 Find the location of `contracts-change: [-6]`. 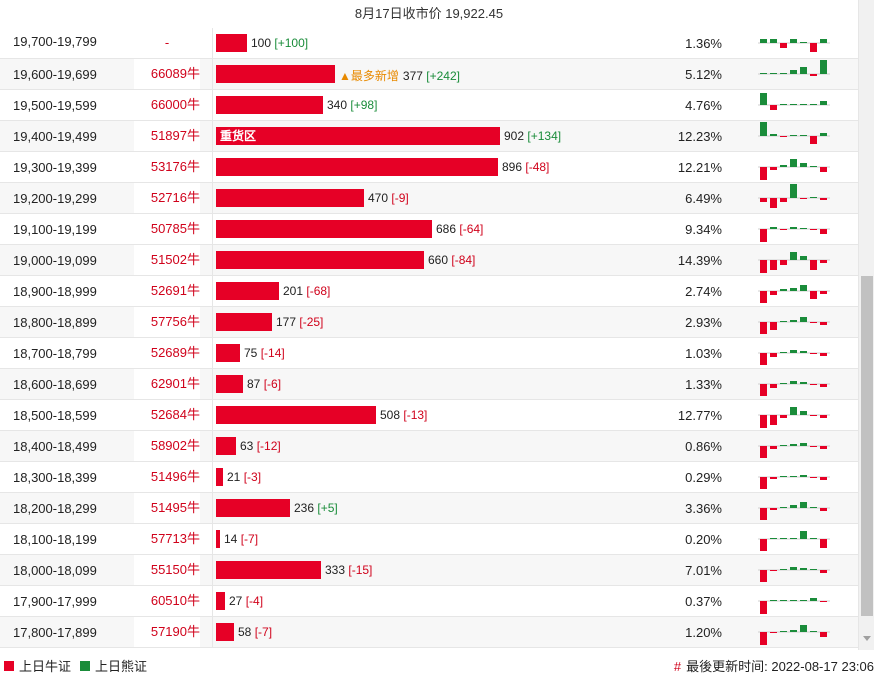

contracts-change: [-6] is located at coordinates (272, 384).